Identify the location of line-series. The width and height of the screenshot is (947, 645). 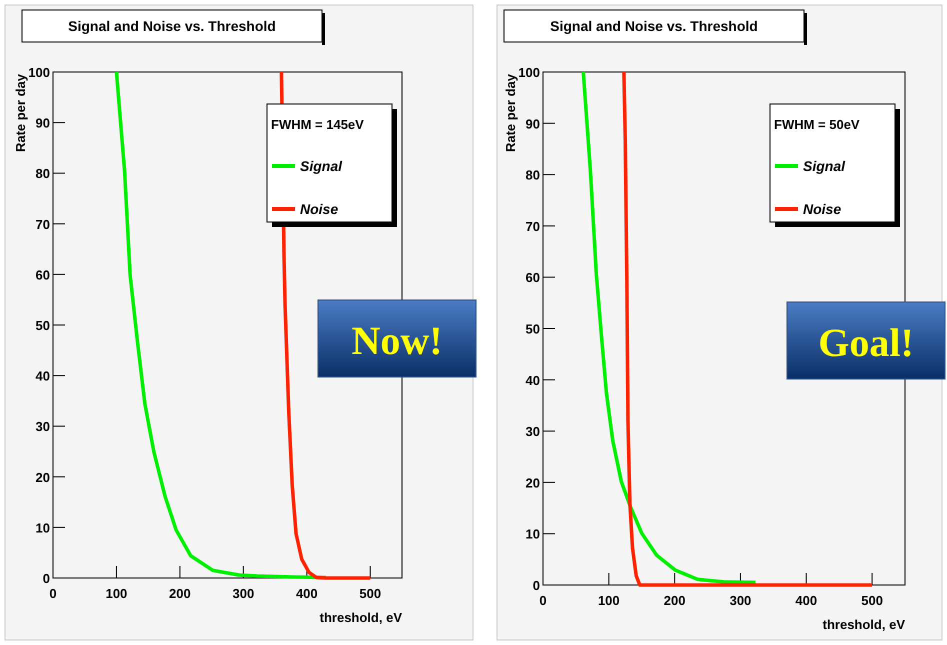
(670, 327).